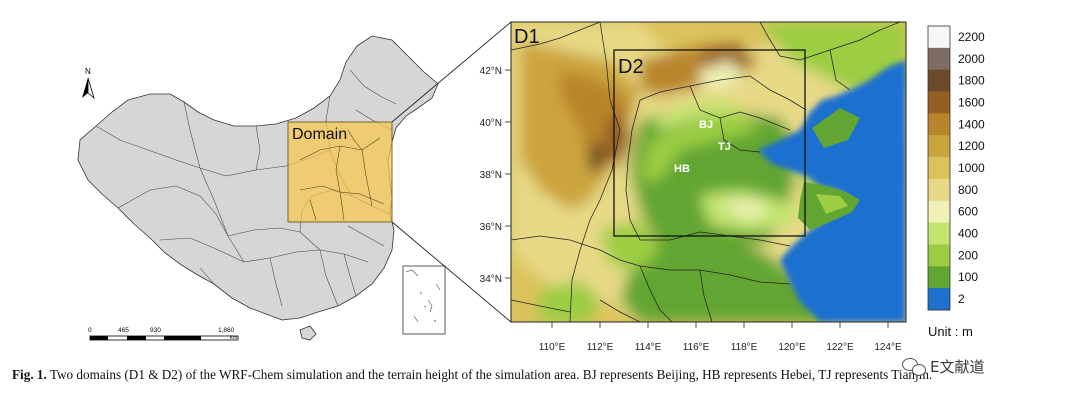 This screenshot has width=1069, height=416. I want to click on colorbar-label: 1400, so click(971, 124).